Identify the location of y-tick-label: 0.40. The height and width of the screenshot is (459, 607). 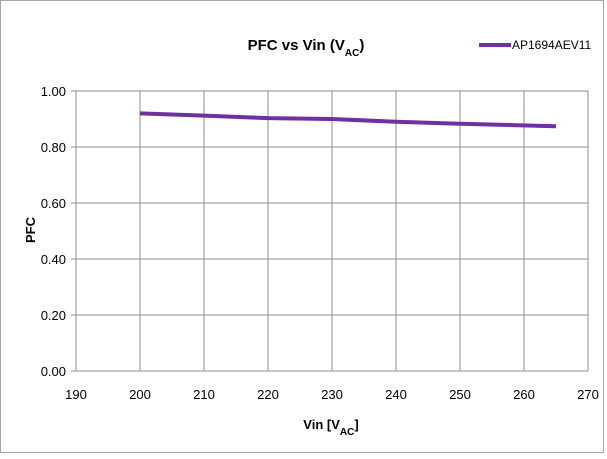
(53, 259).